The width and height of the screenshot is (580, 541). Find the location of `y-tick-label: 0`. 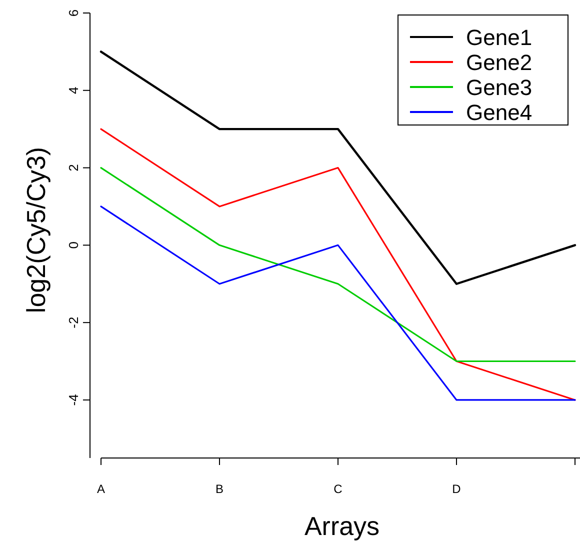

y-tick-label: 0 is located at coordinates (73, 245).